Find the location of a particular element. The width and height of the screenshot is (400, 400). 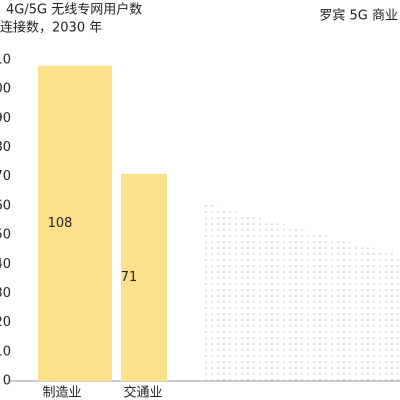

source-label: 罗宾 5G 商业 is located at coordinates (358, 16).